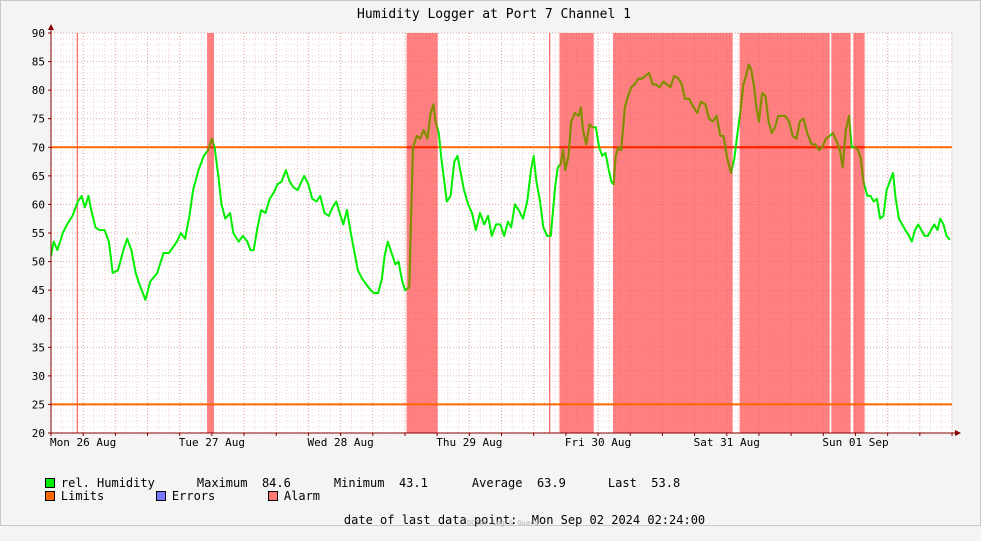 This screenshot has height=541, width=981. I want to click on humidity-swatch-icon, so click(49, 483).